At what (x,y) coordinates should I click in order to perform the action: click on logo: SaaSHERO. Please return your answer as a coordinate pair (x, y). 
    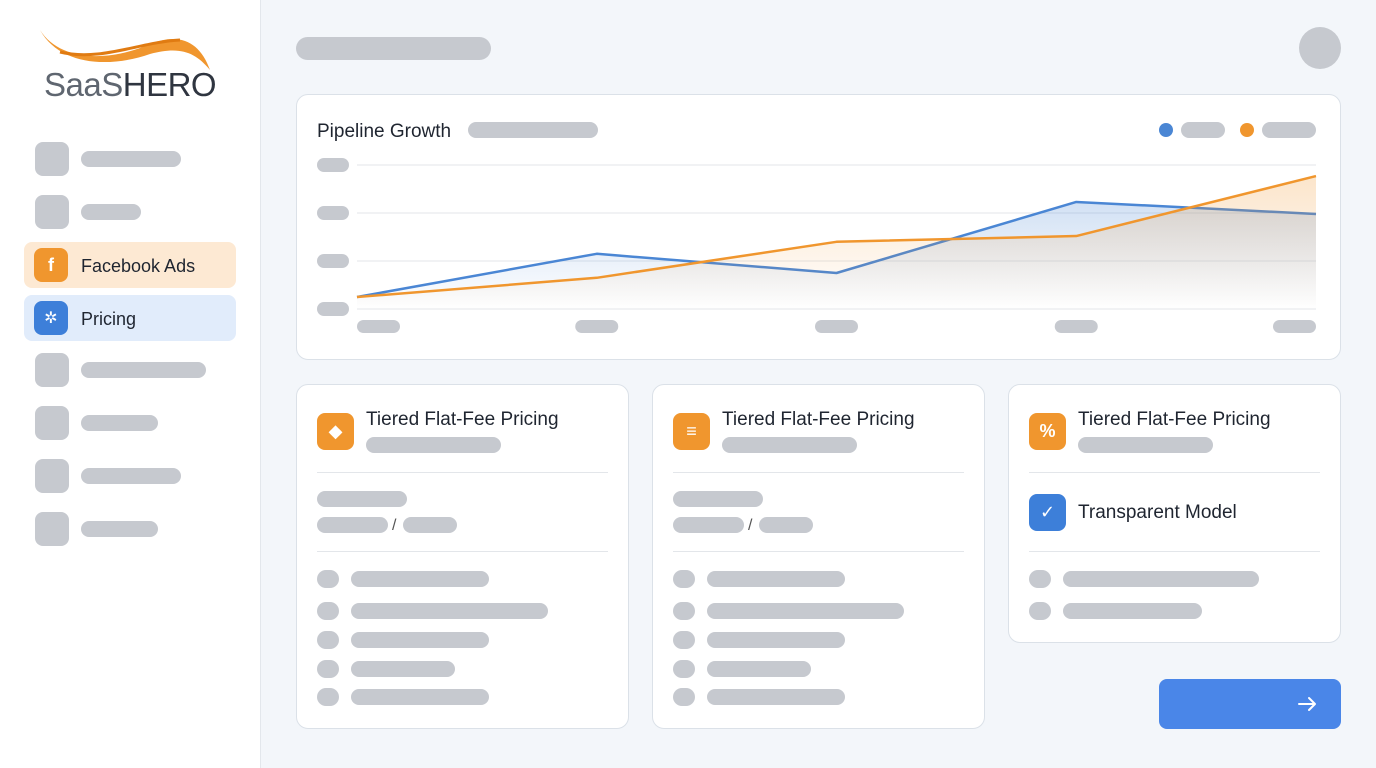
    Looking at the image, I should click on (130, 85).